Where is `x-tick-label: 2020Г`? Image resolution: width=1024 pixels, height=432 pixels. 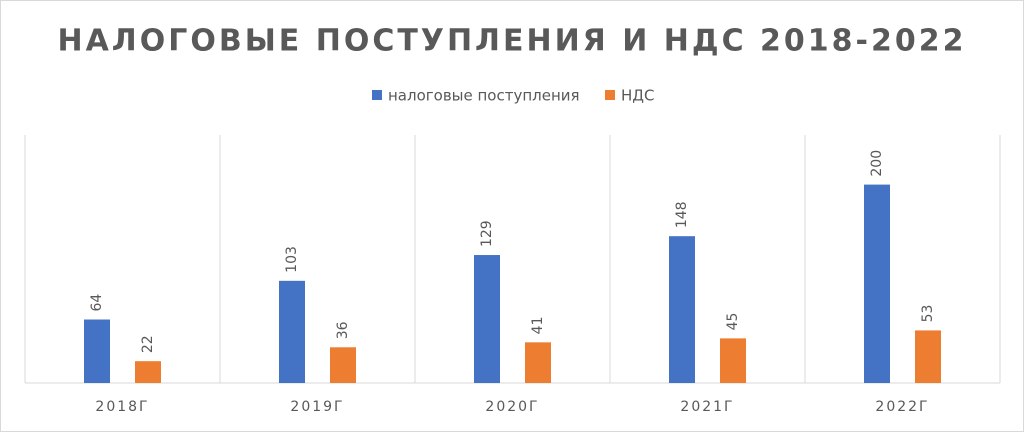
x-tick-label: 2020Г is located at coordinates (512, 407).